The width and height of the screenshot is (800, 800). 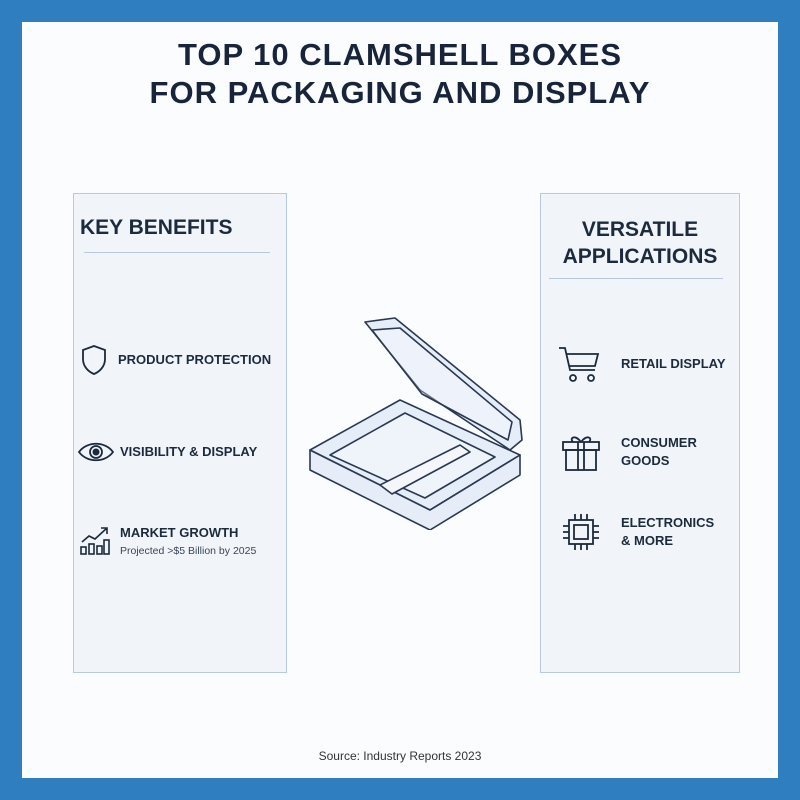 I want to click on application-consumer-goods: CONSUMER GOODS, so click(x=629, y=452).